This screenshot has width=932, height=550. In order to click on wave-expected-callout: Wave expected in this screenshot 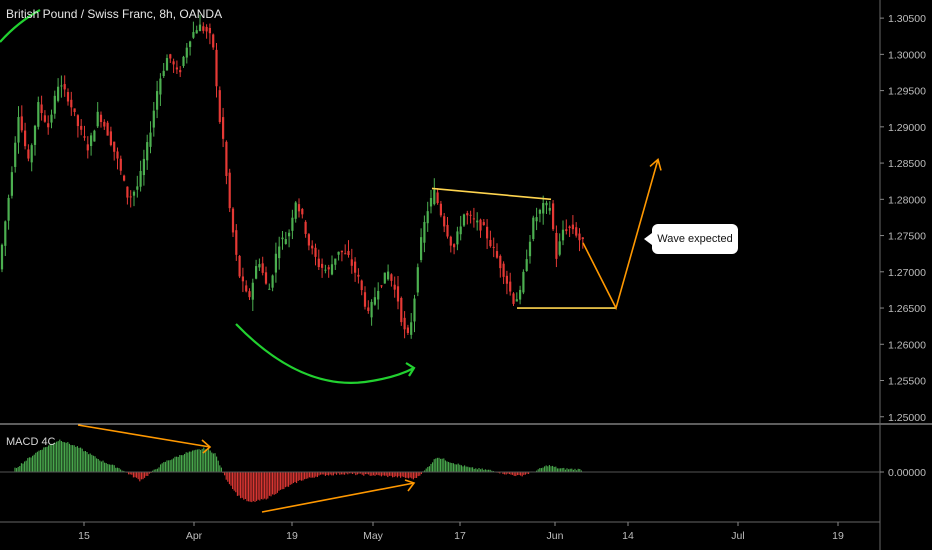, I will do `click(691, 239)`.